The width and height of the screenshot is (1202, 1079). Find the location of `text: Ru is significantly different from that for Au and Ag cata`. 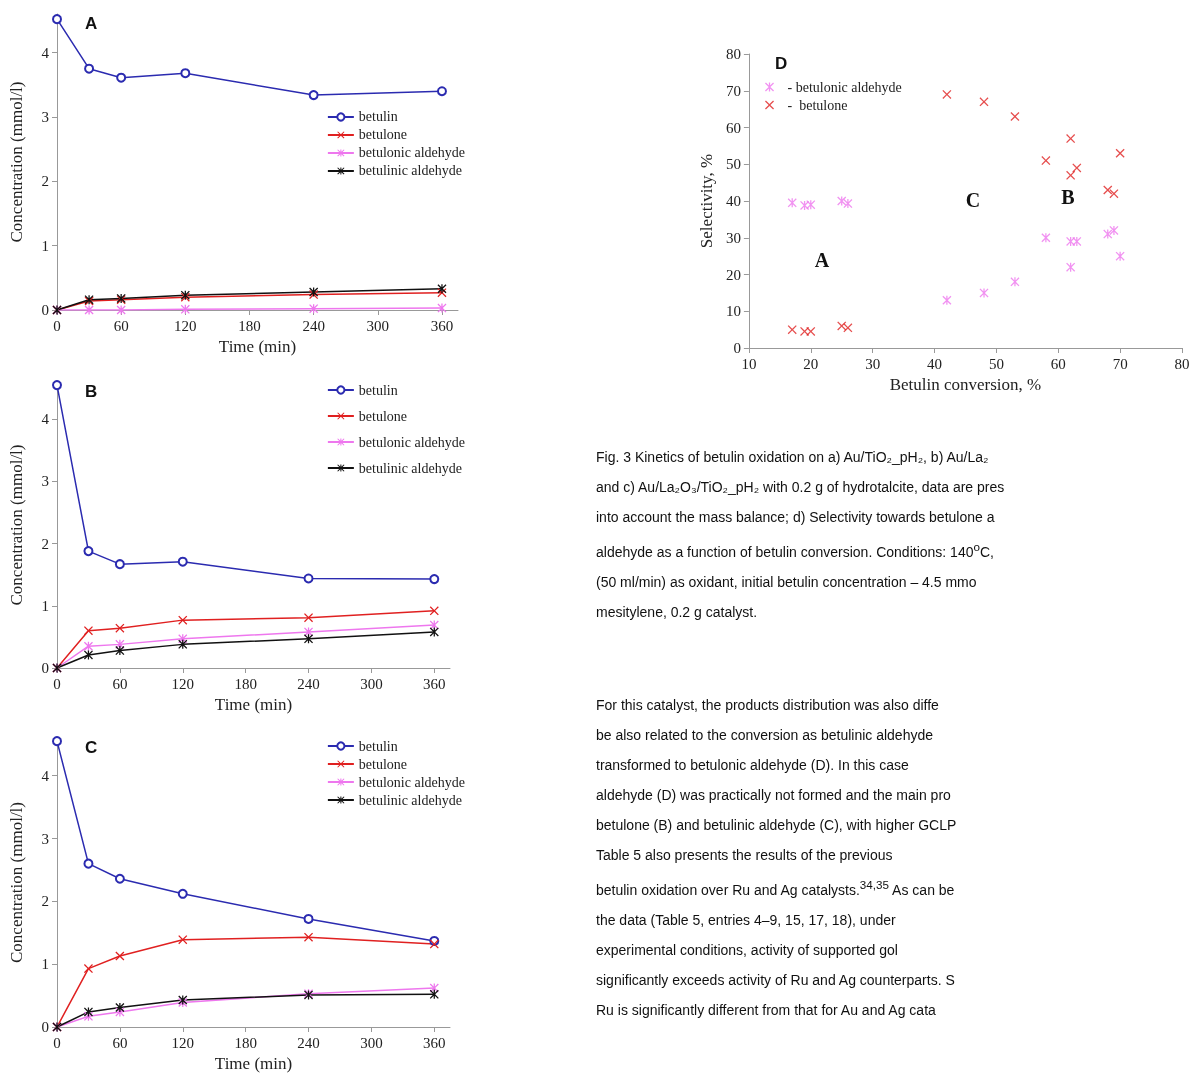

text: Ru is significantly different from that for Au and Ag cata is located at coordinates (766, 1010).